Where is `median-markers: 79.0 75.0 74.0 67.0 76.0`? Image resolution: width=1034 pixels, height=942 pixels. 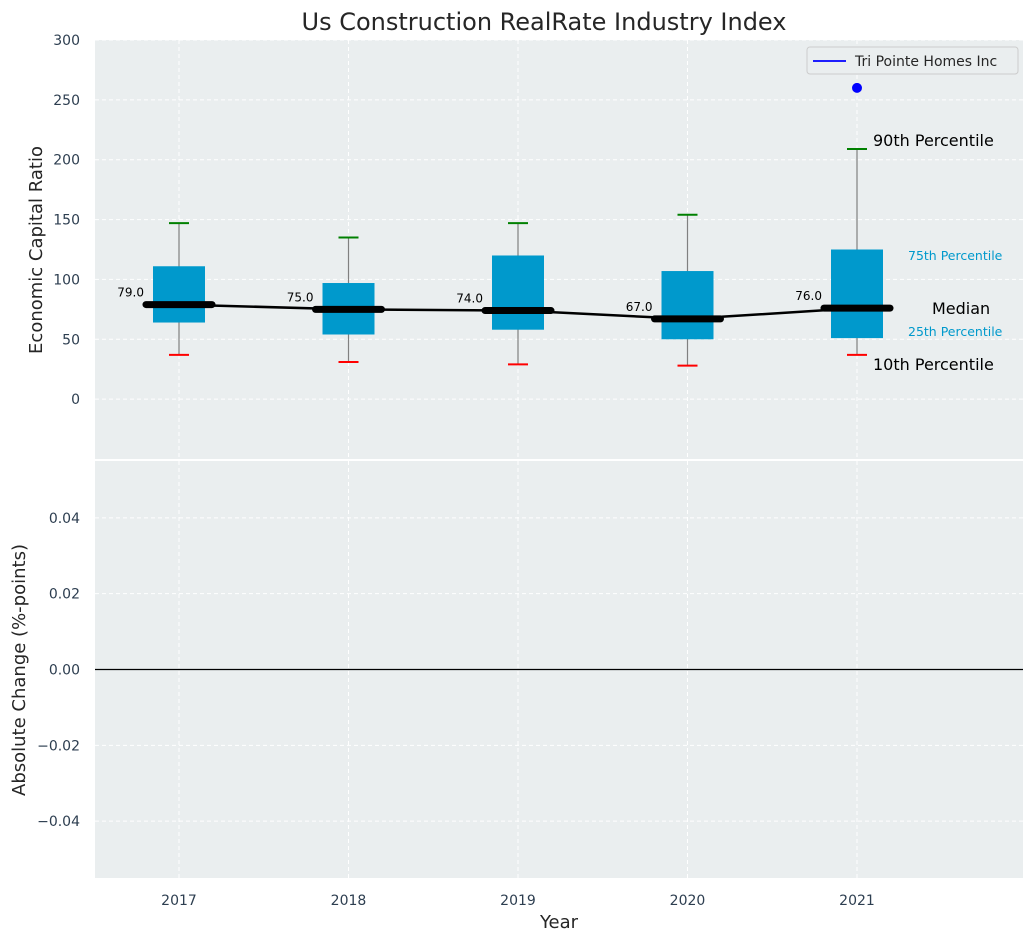 median-markers: 79.0 75.0 74.0 67.0 76.0 is located at coordinates (505, 304).